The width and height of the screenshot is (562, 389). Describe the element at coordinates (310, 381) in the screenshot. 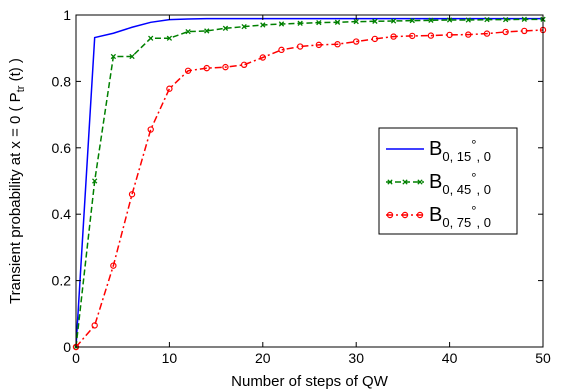

I see `x-axis-title: Number of steps of QW` at that location.